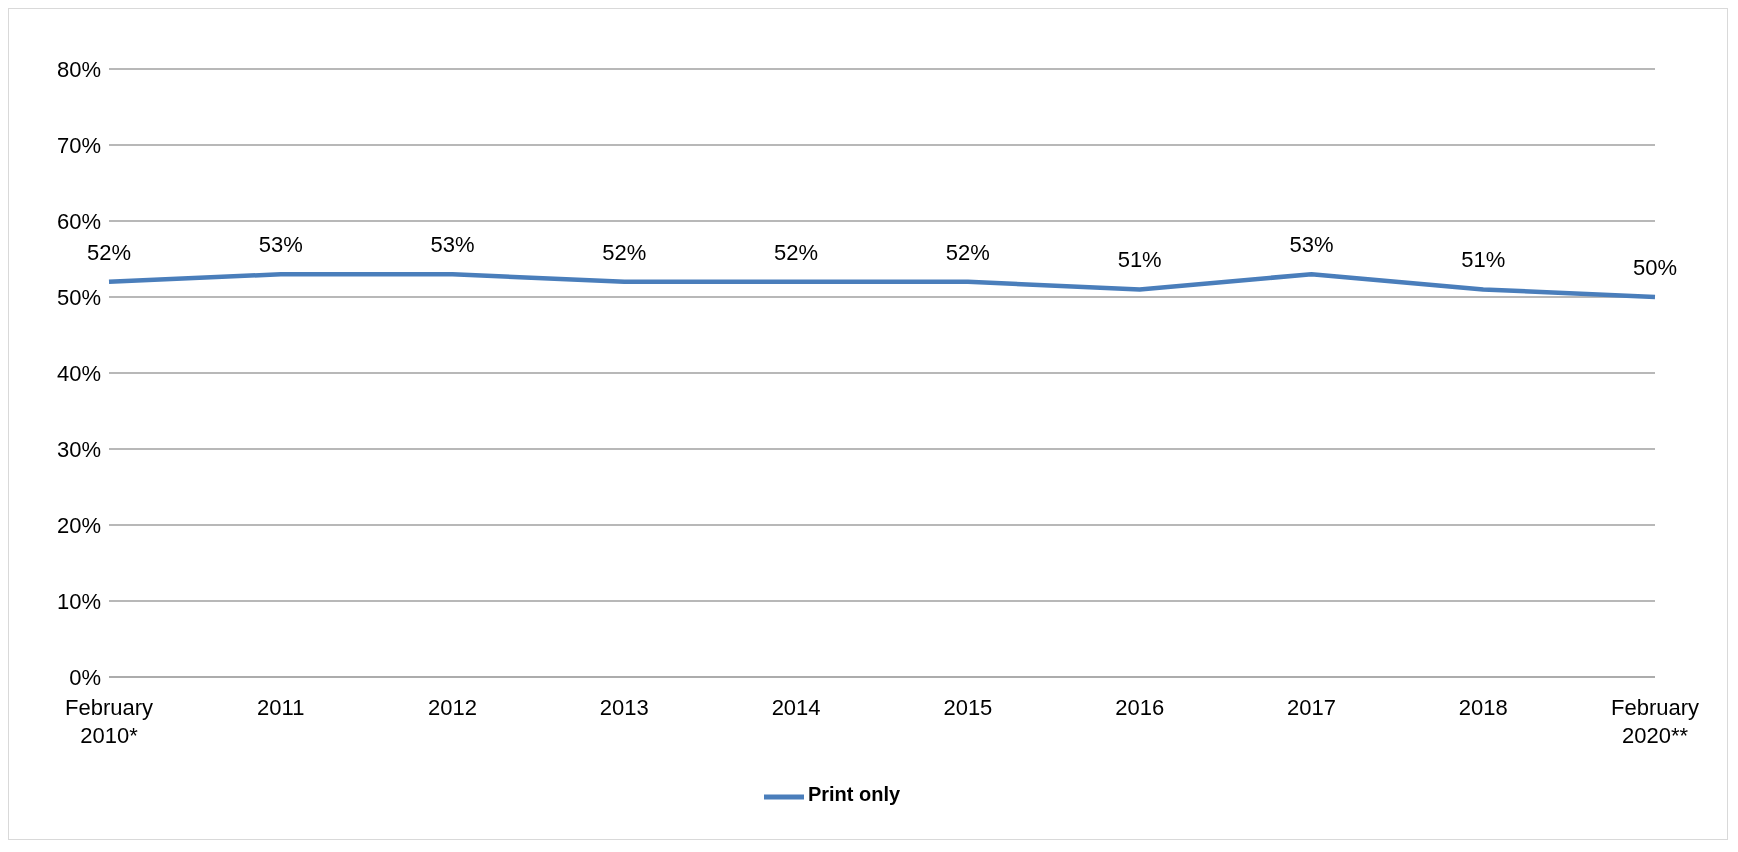  Describe the element at coordinates (281, 707) in the screenshot. I see `x-tick-label: 2011` at that location.